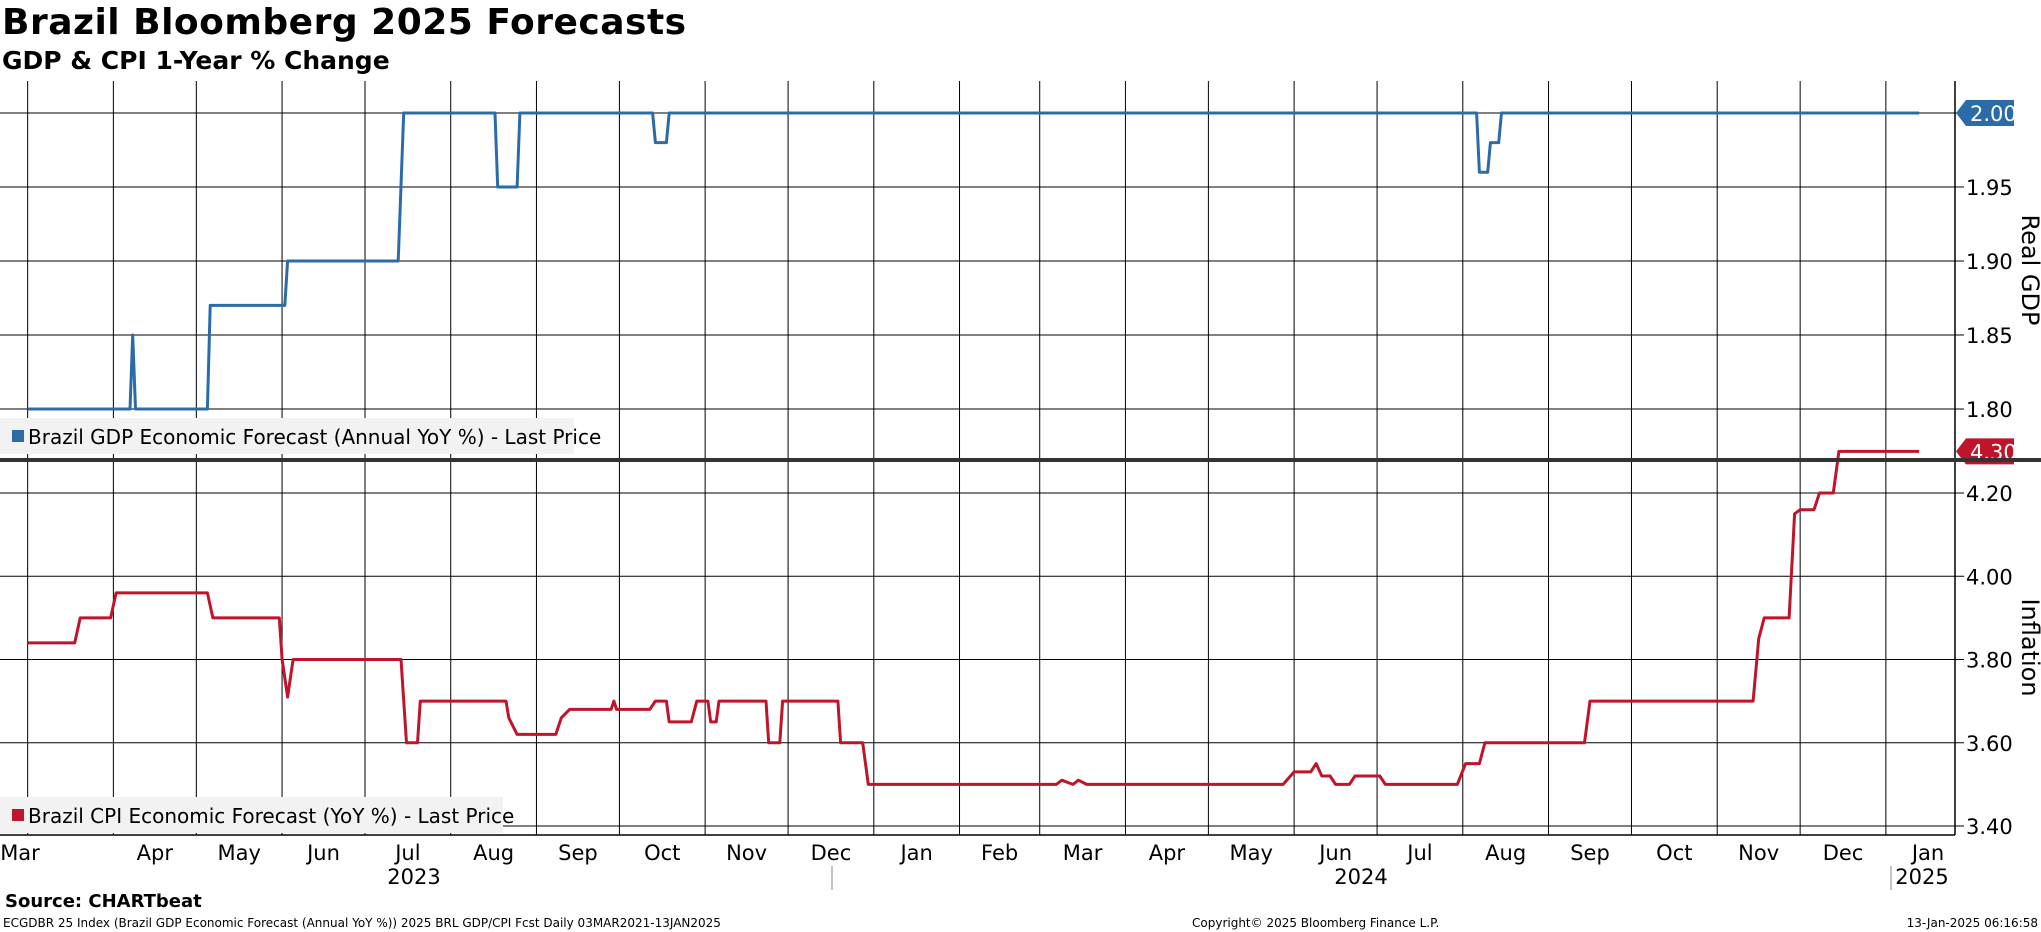  I want to click on x-year-label: 2023, so click(413, 877).